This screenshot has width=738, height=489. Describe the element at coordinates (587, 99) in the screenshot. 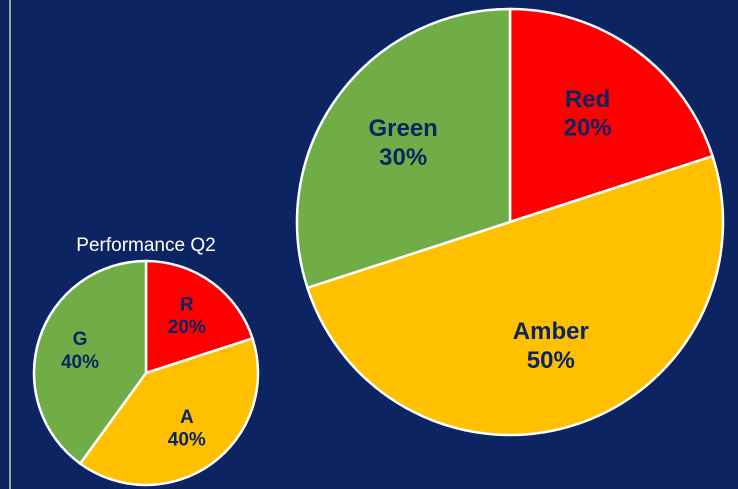

I see `slice-category: Red` at that location.